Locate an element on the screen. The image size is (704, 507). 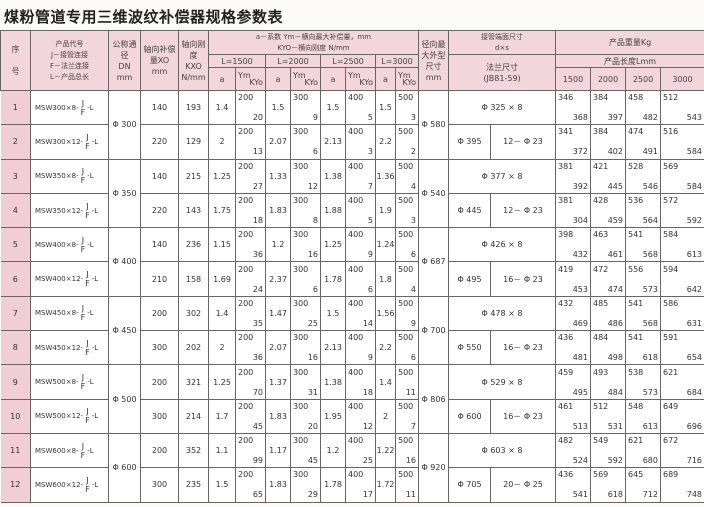
axial-stiffness: 158 is located at coordinates (193, 279).